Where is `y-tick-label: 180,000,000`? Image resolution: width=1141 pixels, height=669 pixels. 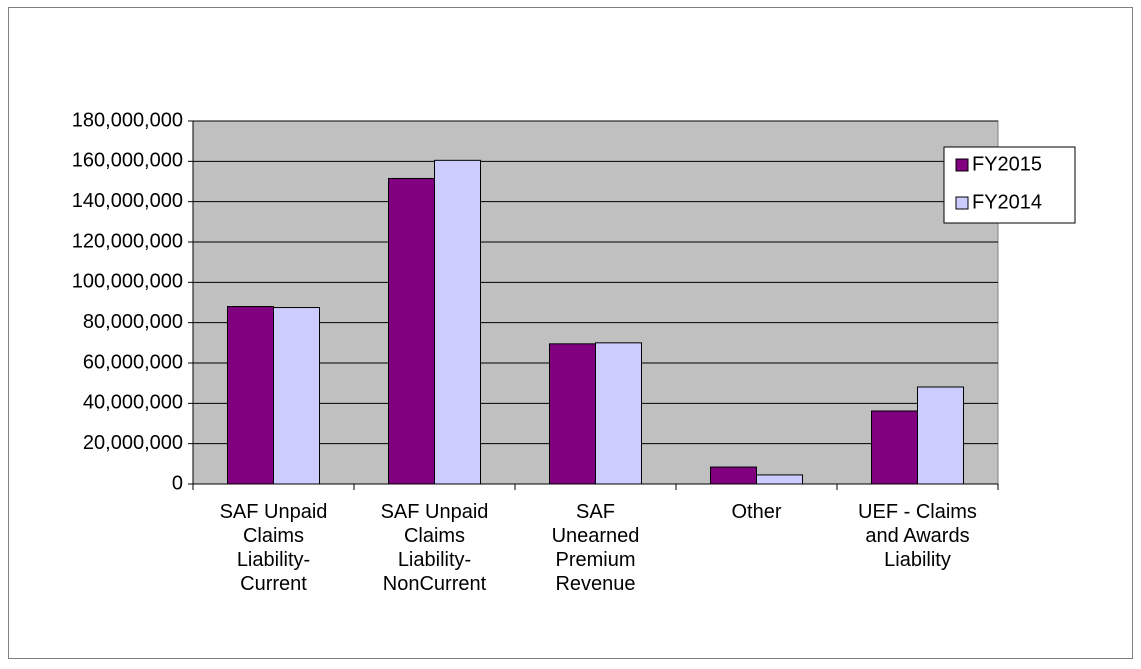 y-tick-label: 180,000,000 is located at coordinates (127, 120).